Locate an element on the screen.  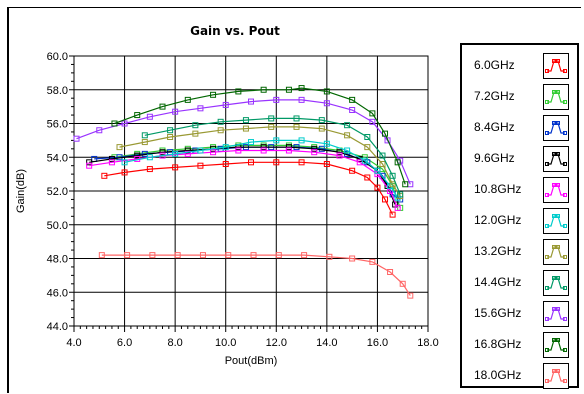
y-tick-label: 52.0 is located at coordinates (57, 192).